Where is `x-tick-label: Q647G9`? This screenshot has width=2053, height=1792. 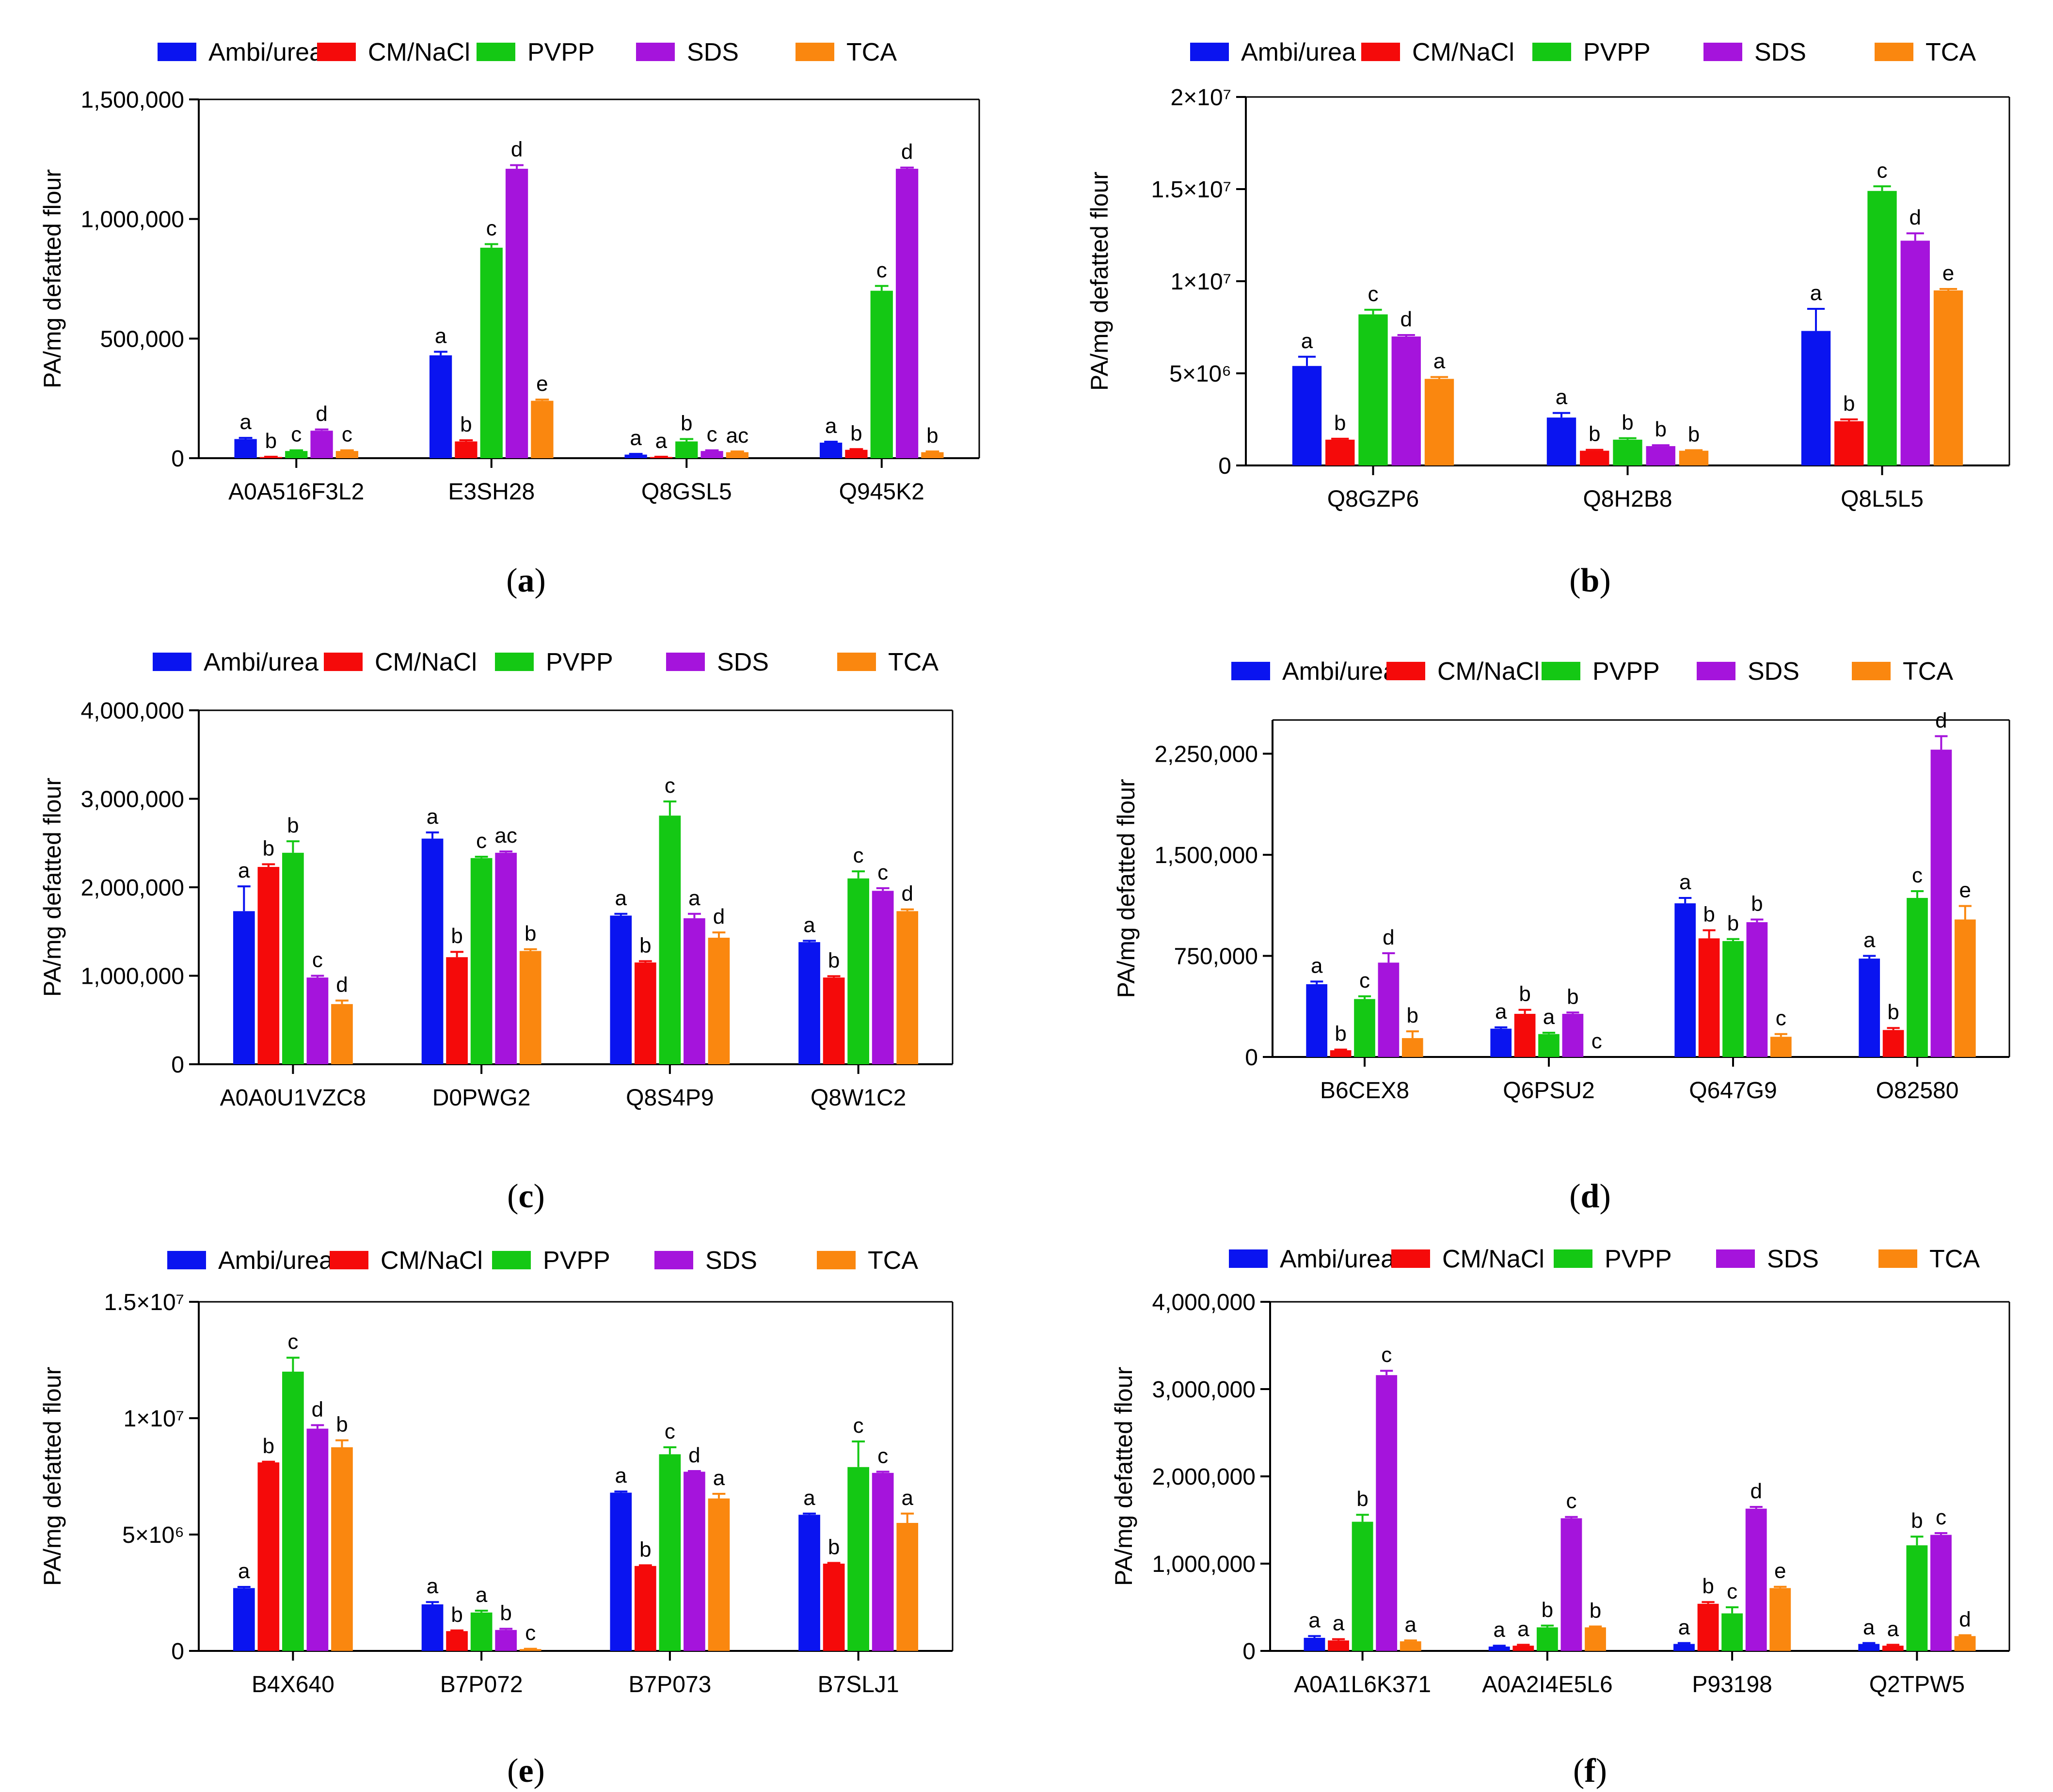 x-tick-label: Q647G9 is located at coordinates (1733, 1091).